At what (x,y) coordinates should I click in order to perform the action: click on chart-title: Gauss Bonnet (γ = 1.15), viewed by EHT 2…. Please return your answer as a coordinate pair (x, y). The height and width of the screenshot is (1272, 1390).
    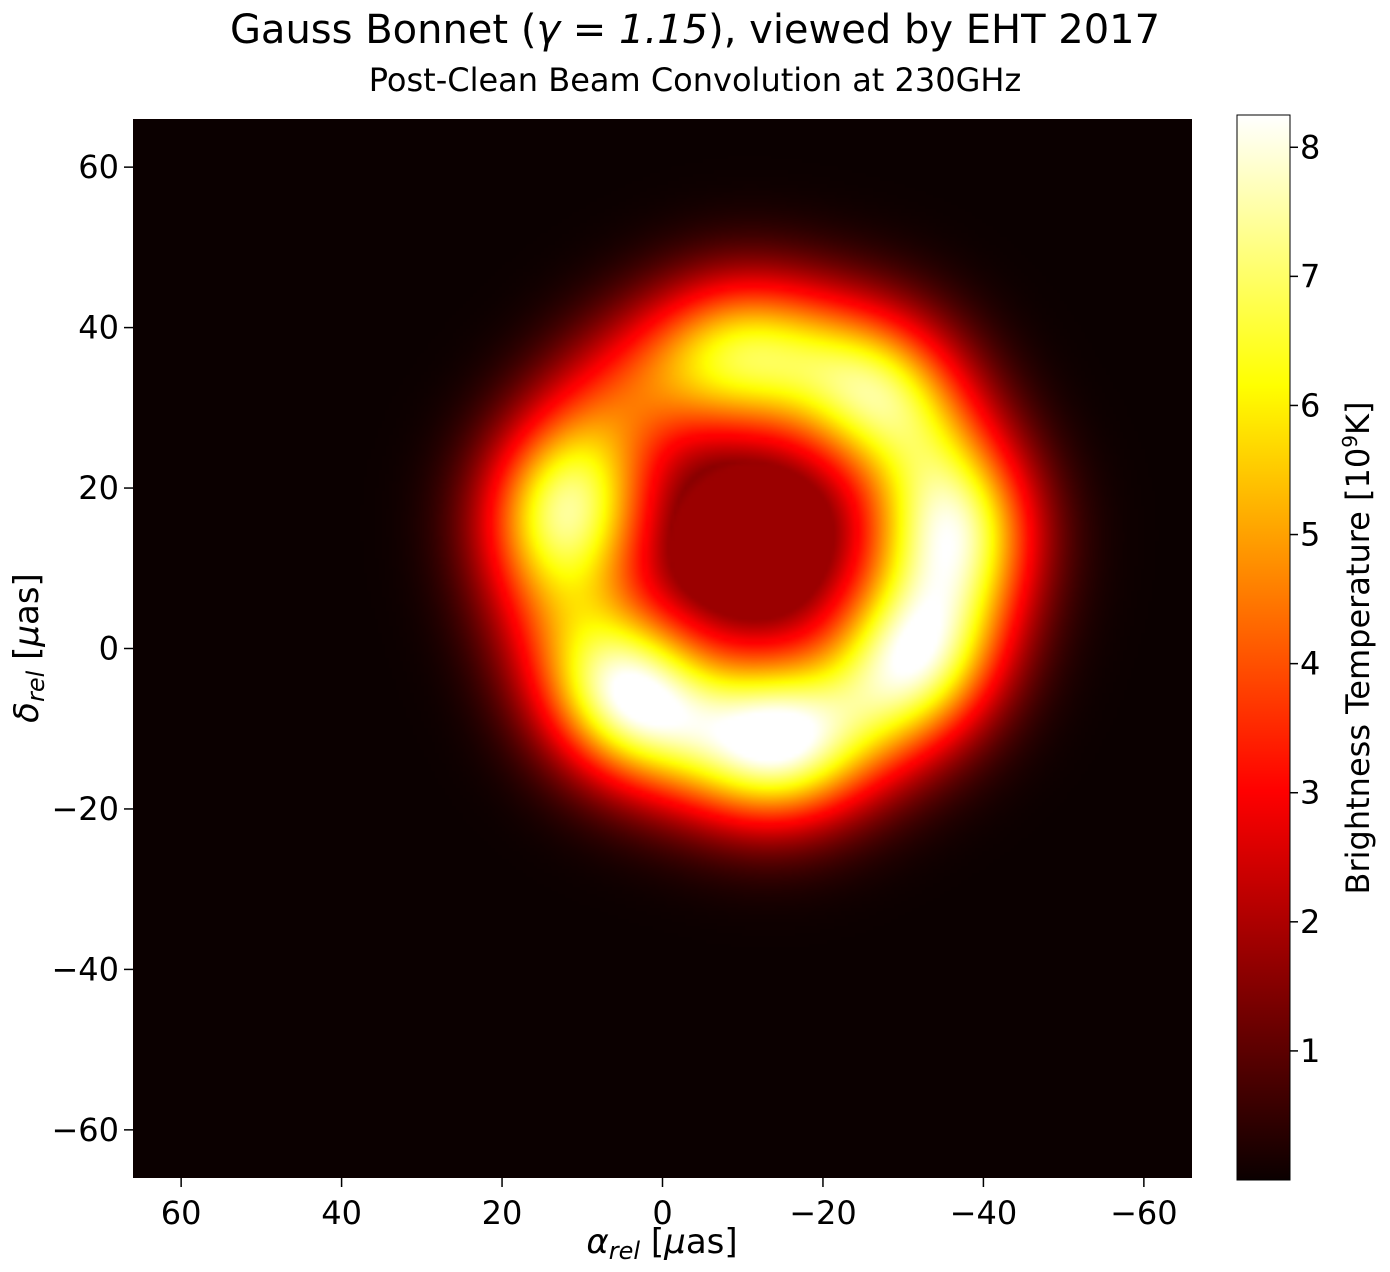
    Looking at the image, I should click on (695, 30).